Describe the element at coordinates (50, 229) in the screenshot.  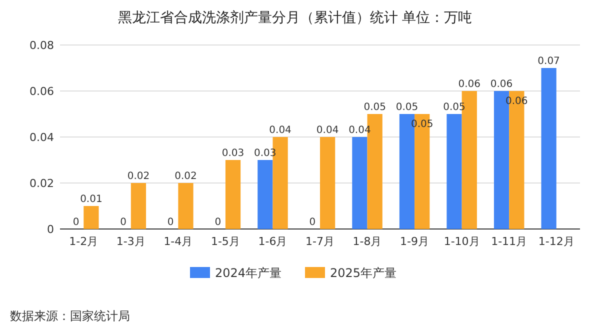
I see `y-tick-label: 0` at that location.